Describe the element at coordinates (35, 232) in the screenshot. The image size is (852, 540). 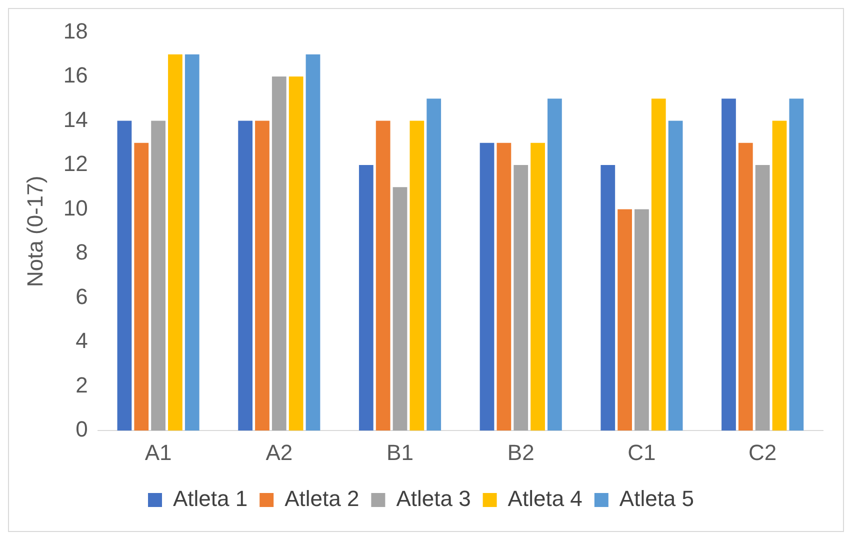
I see `y-axis-title: Nota (0-17)` at that location.